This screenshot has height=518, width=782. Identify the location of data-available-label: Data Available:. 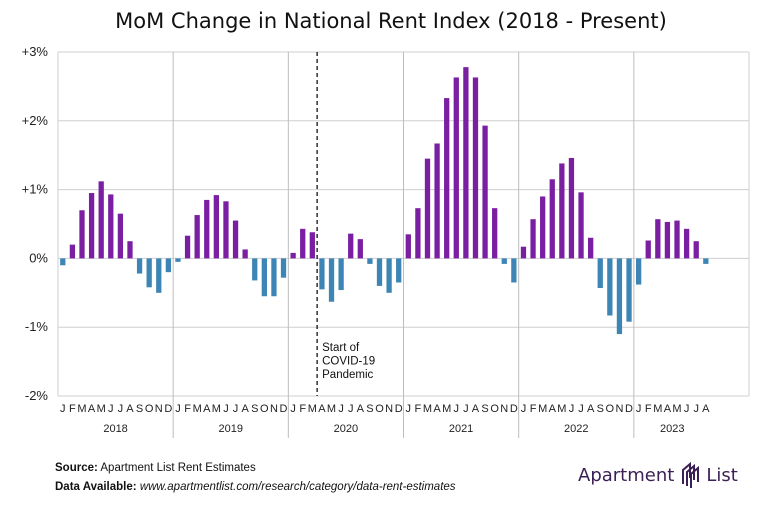
(96, 487).